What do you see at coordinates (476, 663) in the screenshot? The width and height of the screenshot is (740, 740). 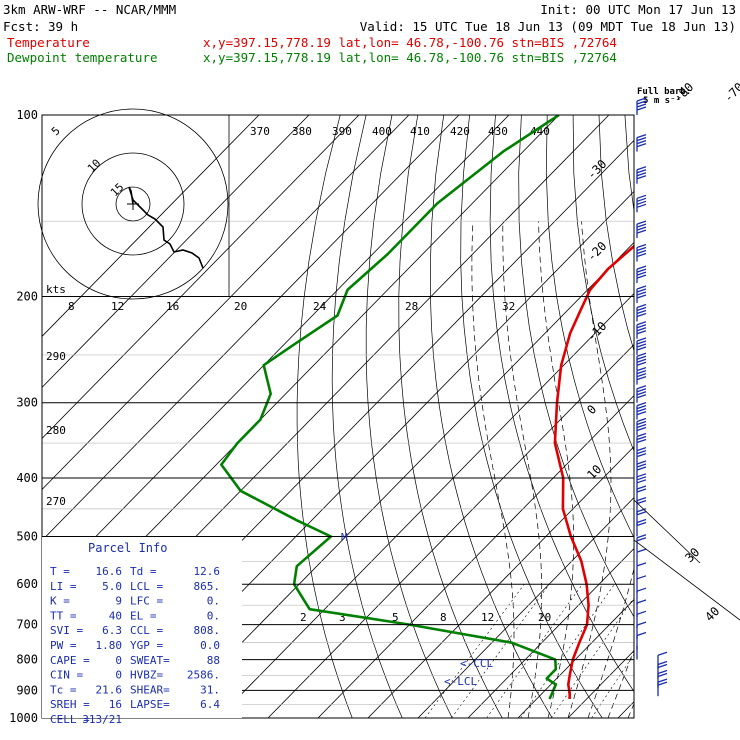 I see `ccl-marker: <-CCL` at bounding box center [476, 663].